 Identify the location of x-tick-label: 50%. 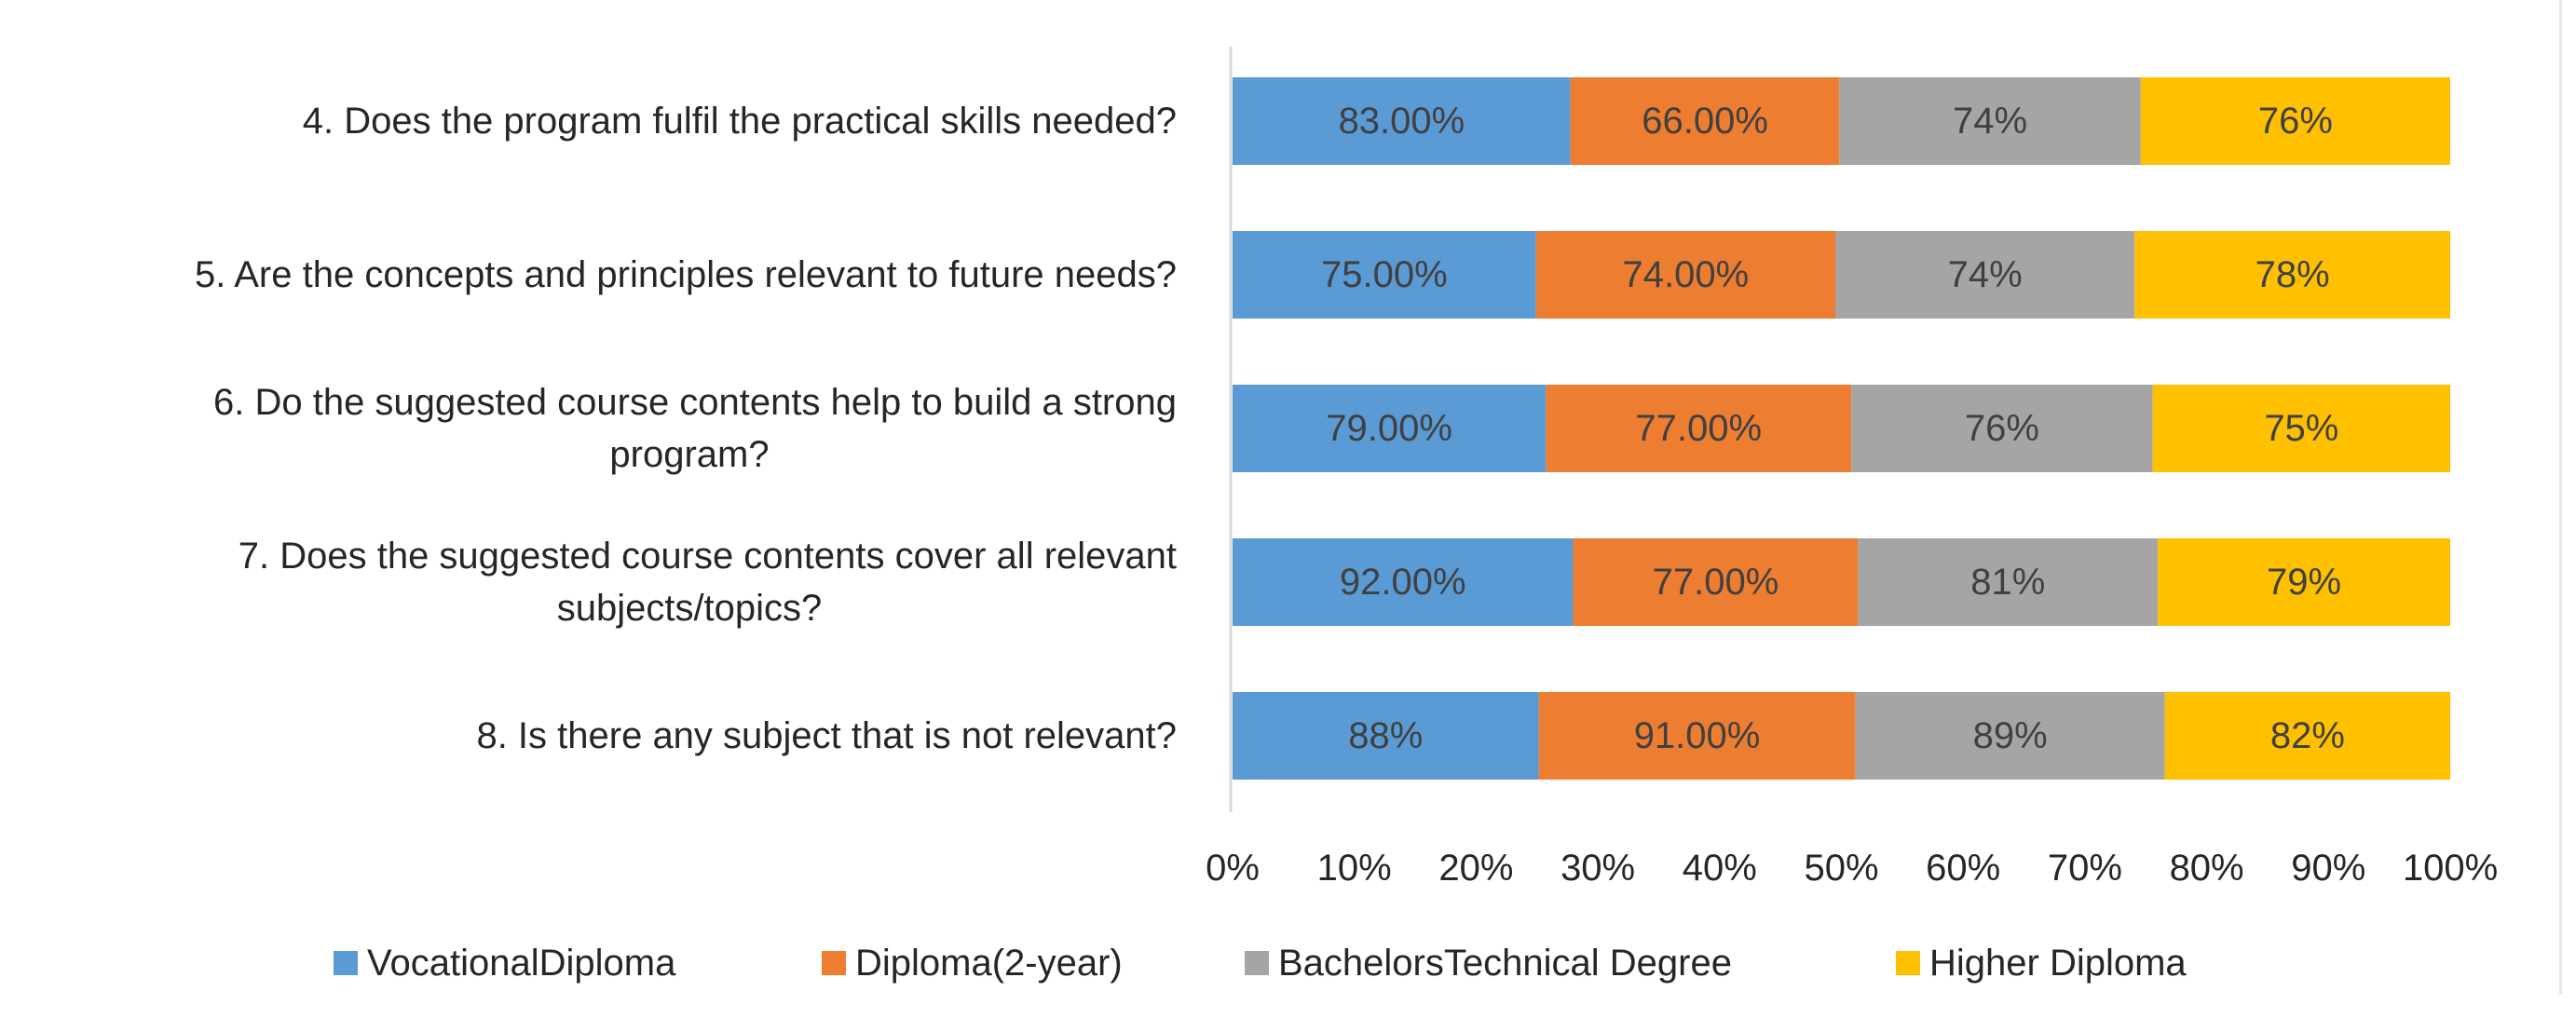
(1841, 868).